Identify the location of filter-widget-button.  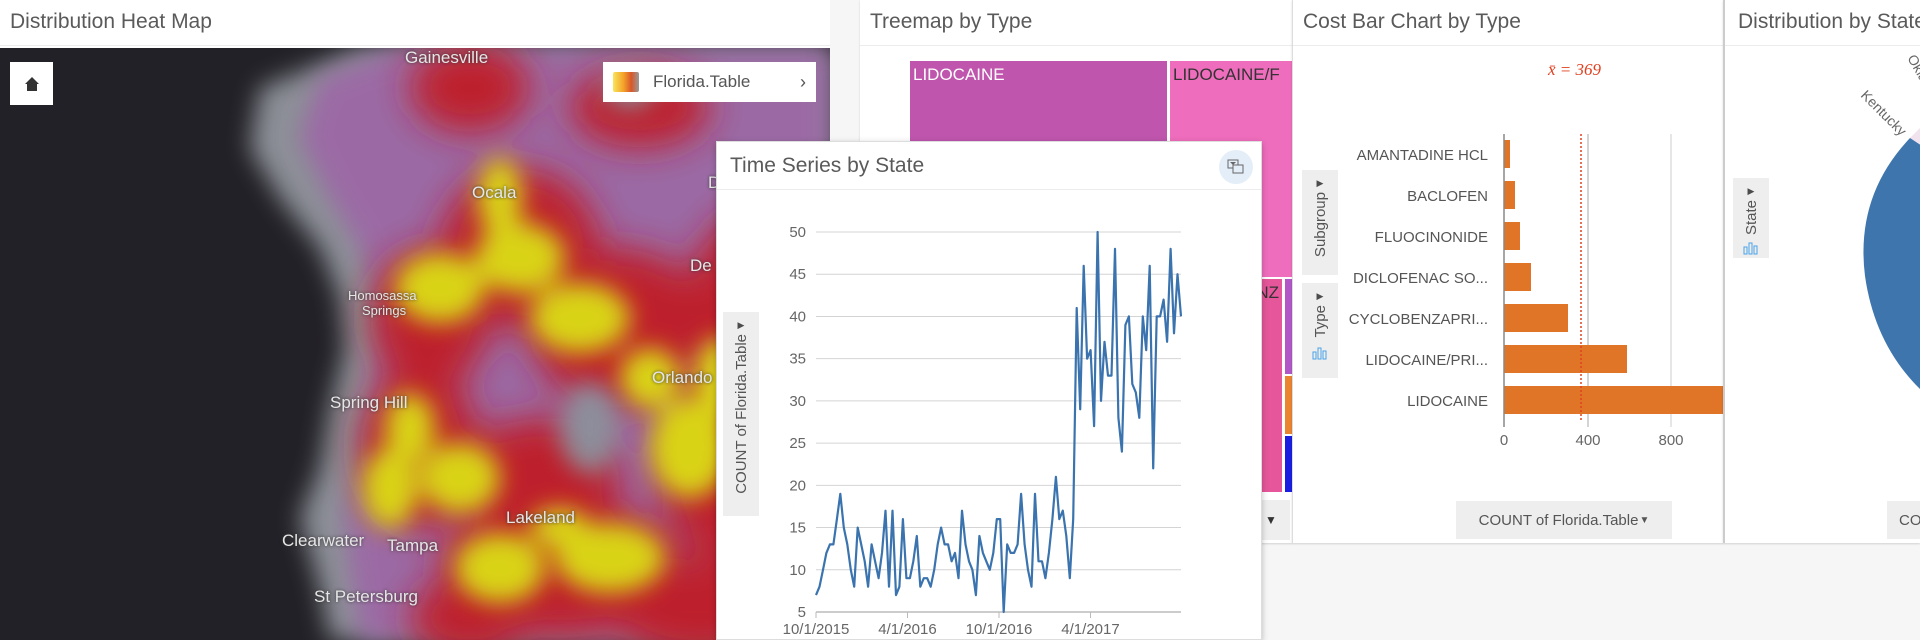
(1236, 167).